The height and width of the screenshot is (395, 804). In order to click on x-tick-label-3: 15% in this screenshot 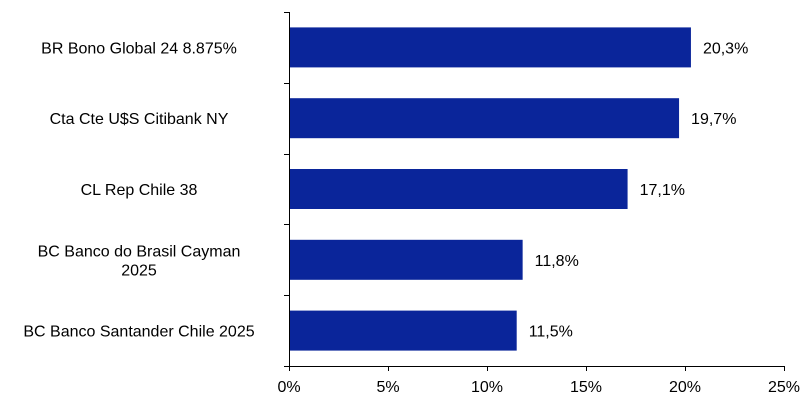, I will do `click(586, 387)`.